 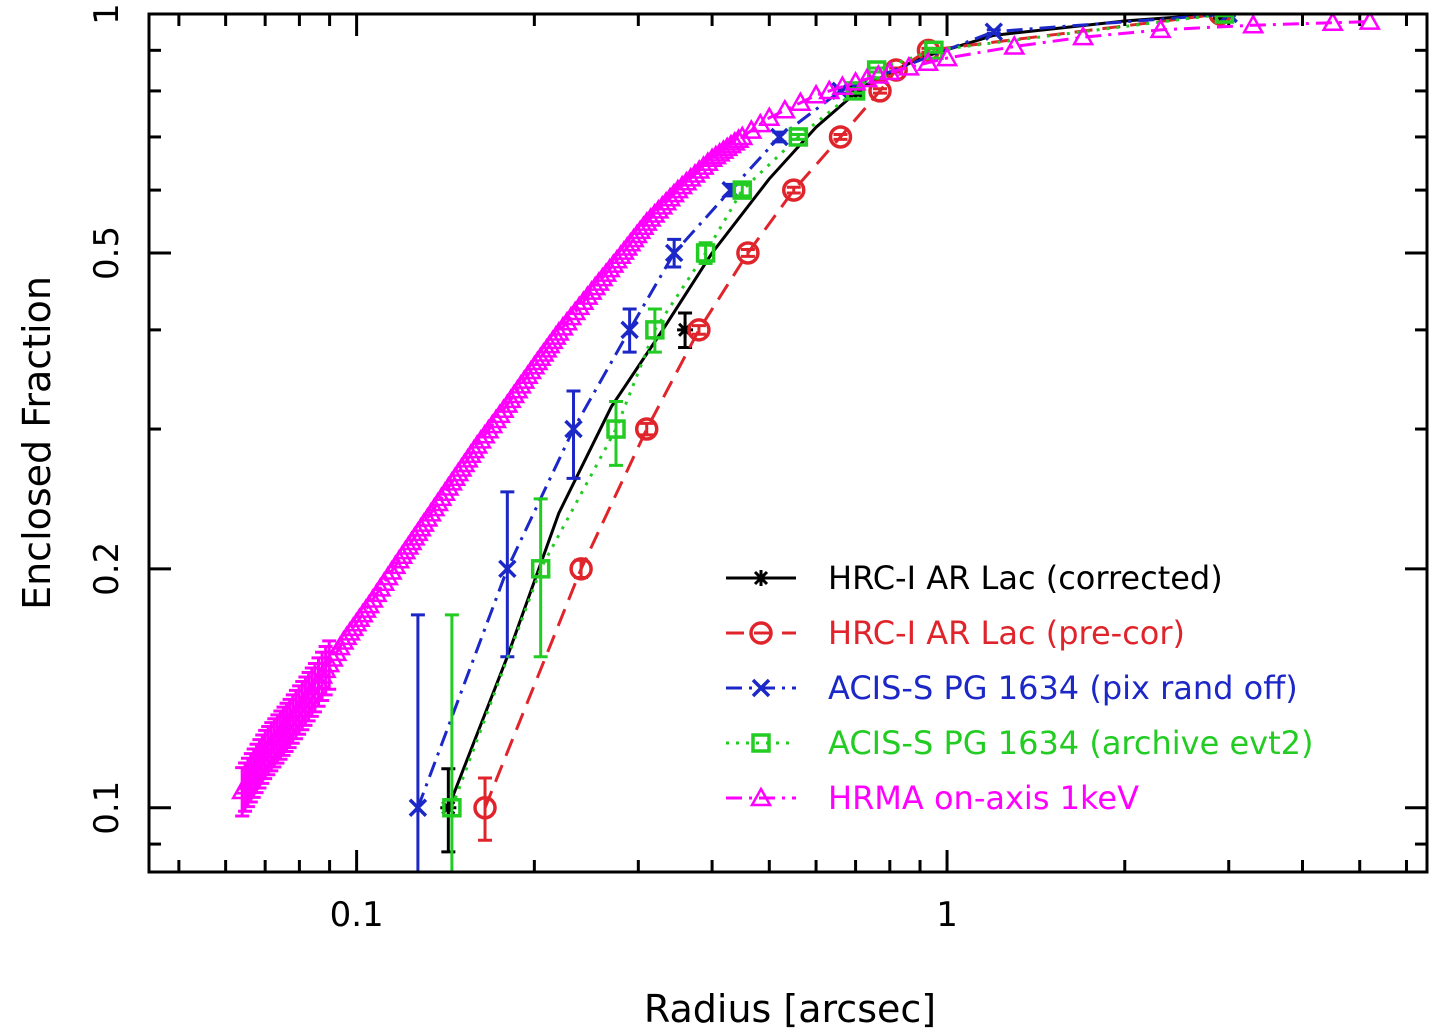 What do you see at coordinates (37, 443) in the screenshot?
I see `y-axis-label: Enclosed Fraction` at bounding box center [37, 443].